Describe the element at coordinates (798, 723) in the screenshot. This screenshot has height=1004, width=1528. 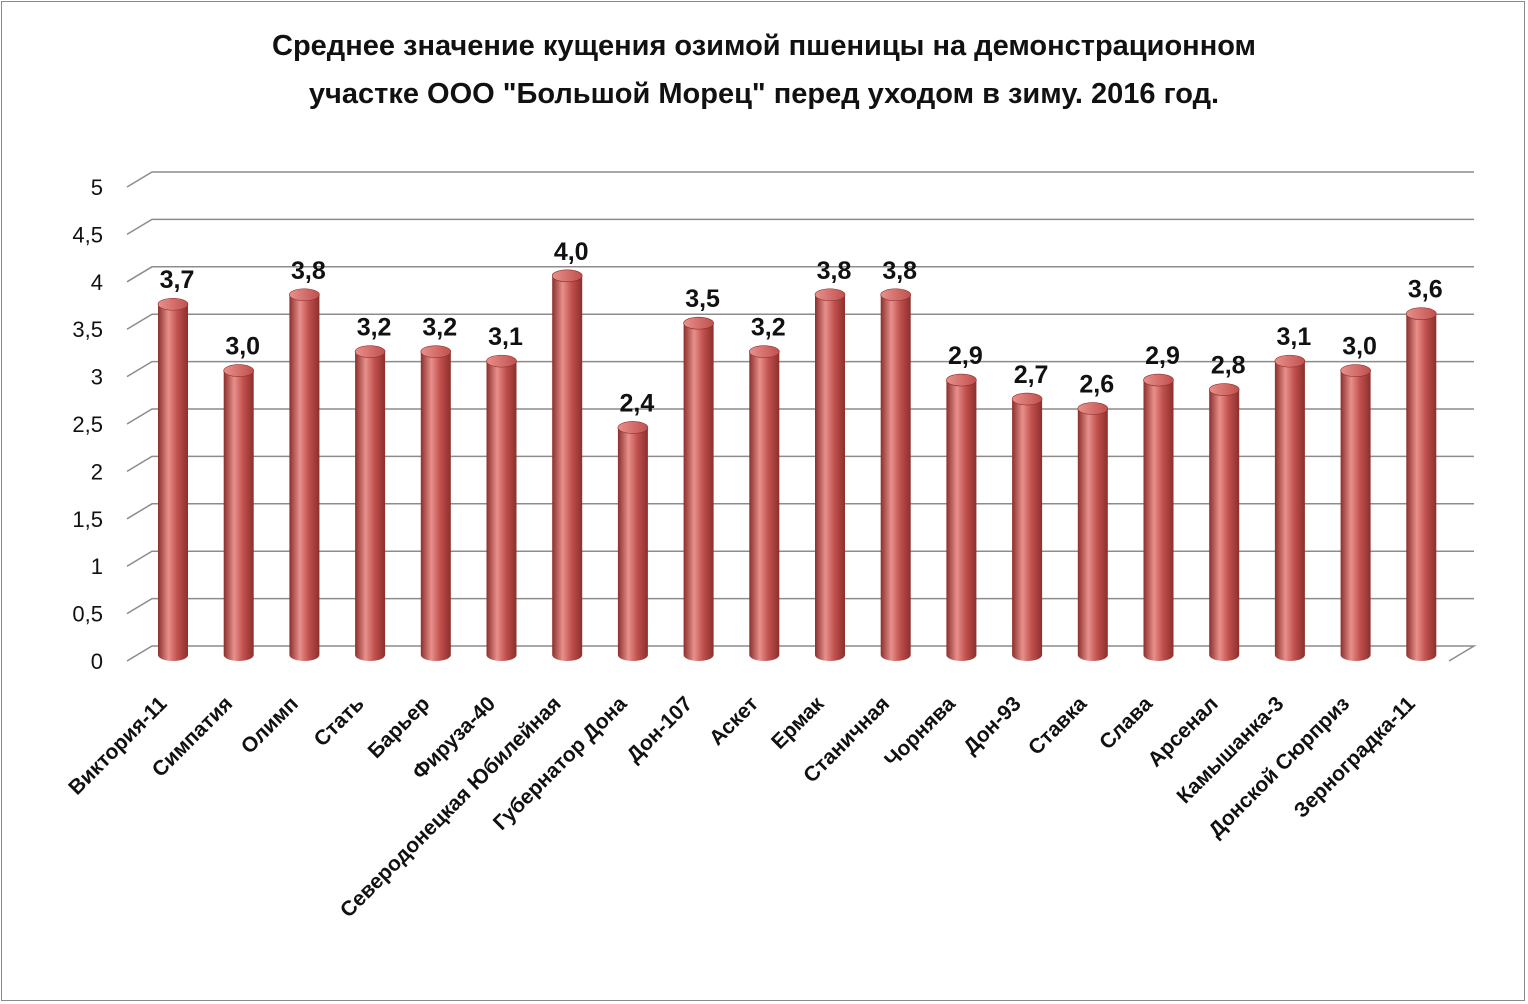
I see `x-tick-label: Ермак` at that location.